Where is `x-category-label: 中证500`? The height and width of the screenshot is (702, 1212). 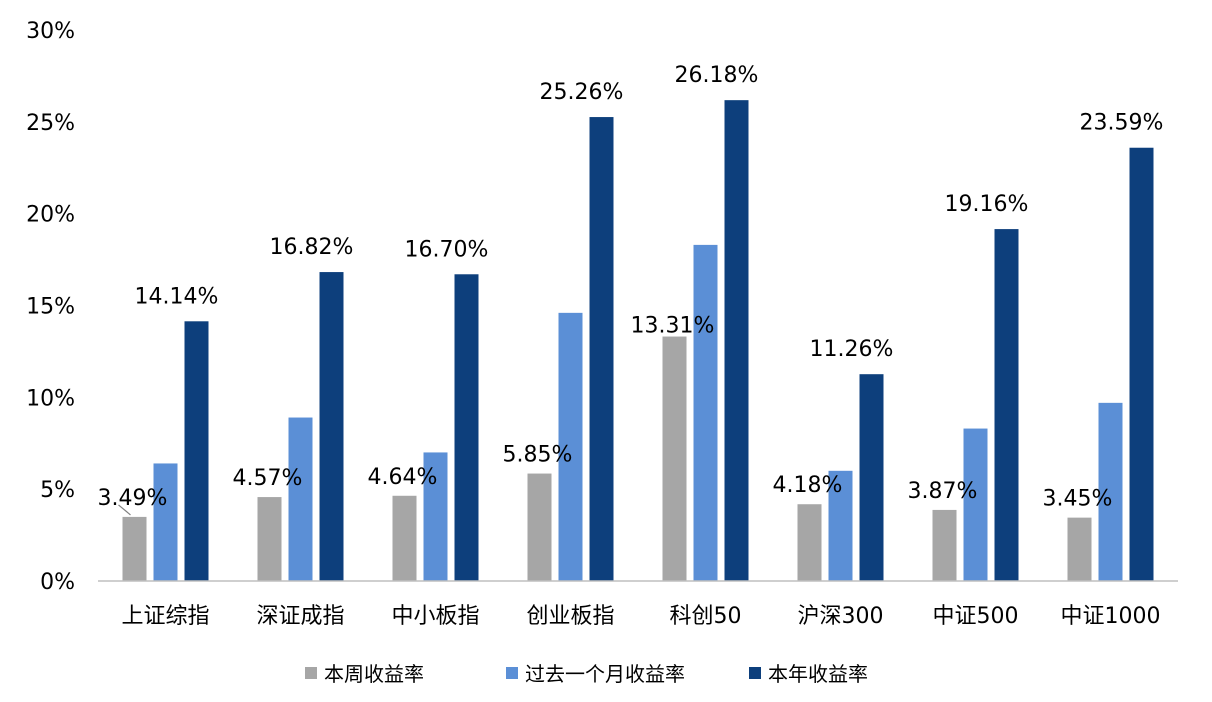
x-category-label: 中证500 is located at coordinates (976, 616).